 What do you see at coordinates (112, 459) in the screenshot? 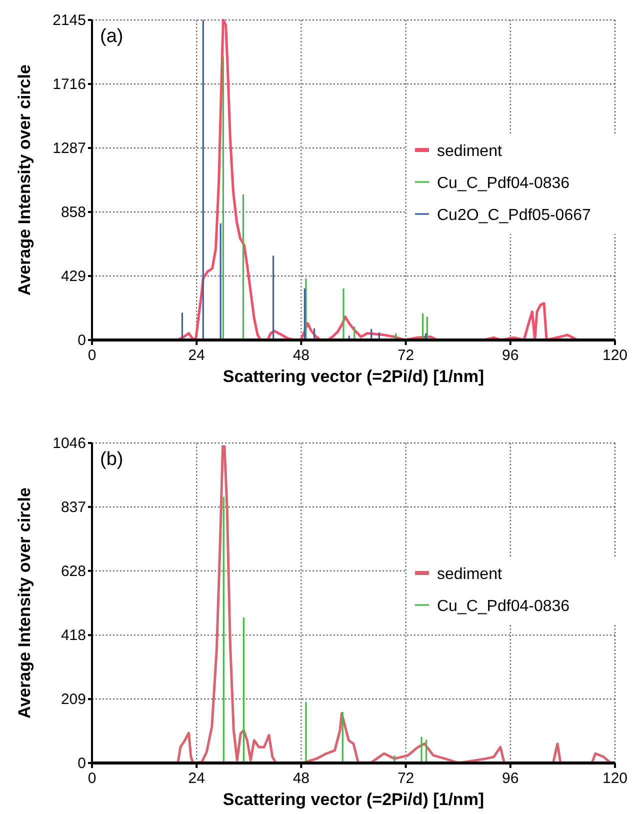
I see `annotation: (b)` at bounding box center [112, 459].